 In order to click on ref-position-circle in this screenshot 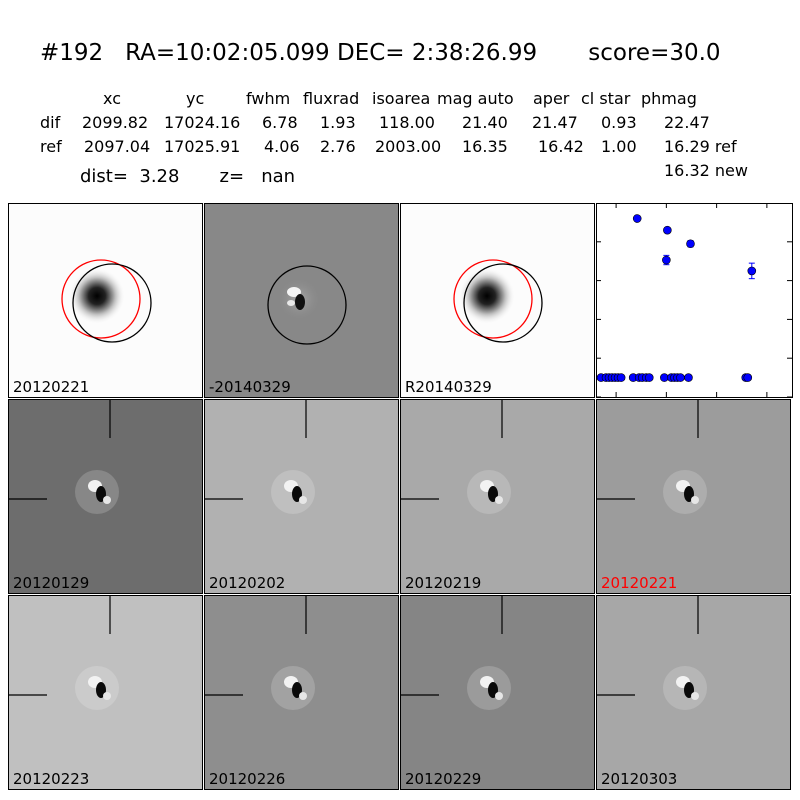, I will do `click(101, 299)`.